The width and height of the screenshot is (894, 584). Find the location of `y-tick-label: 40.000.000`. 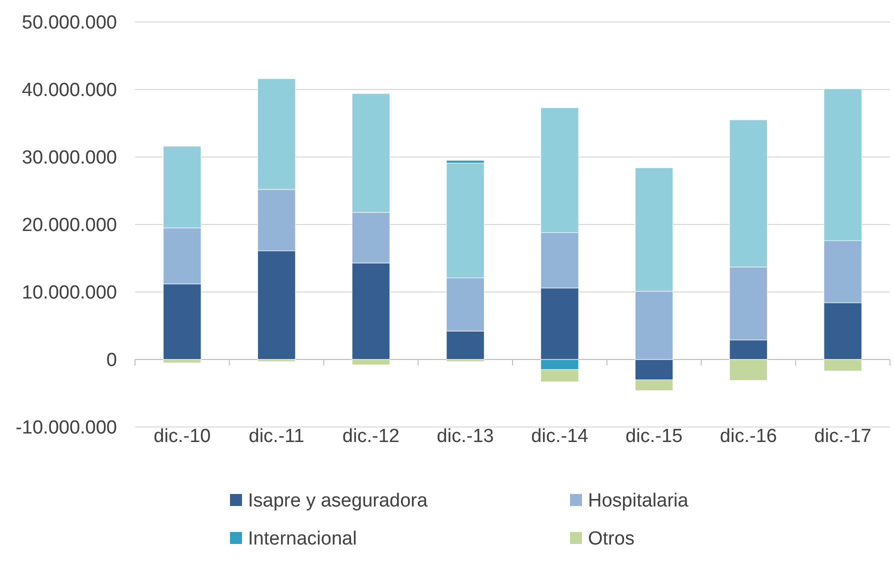

y-tick-label: 40.000.000 is located at coordinates (69, 91).